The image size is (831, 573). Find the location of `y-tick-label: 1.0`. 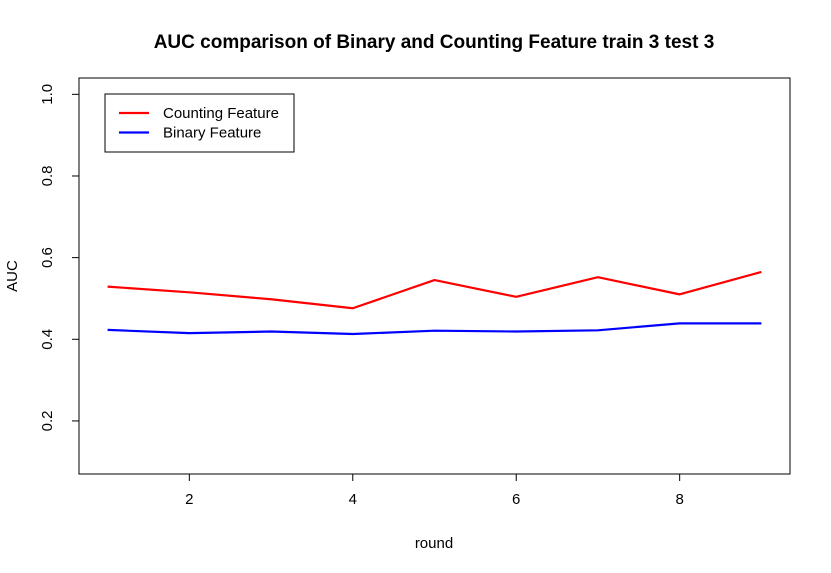

y-tick-label: 1.0 is located at coordinates (47, 94).